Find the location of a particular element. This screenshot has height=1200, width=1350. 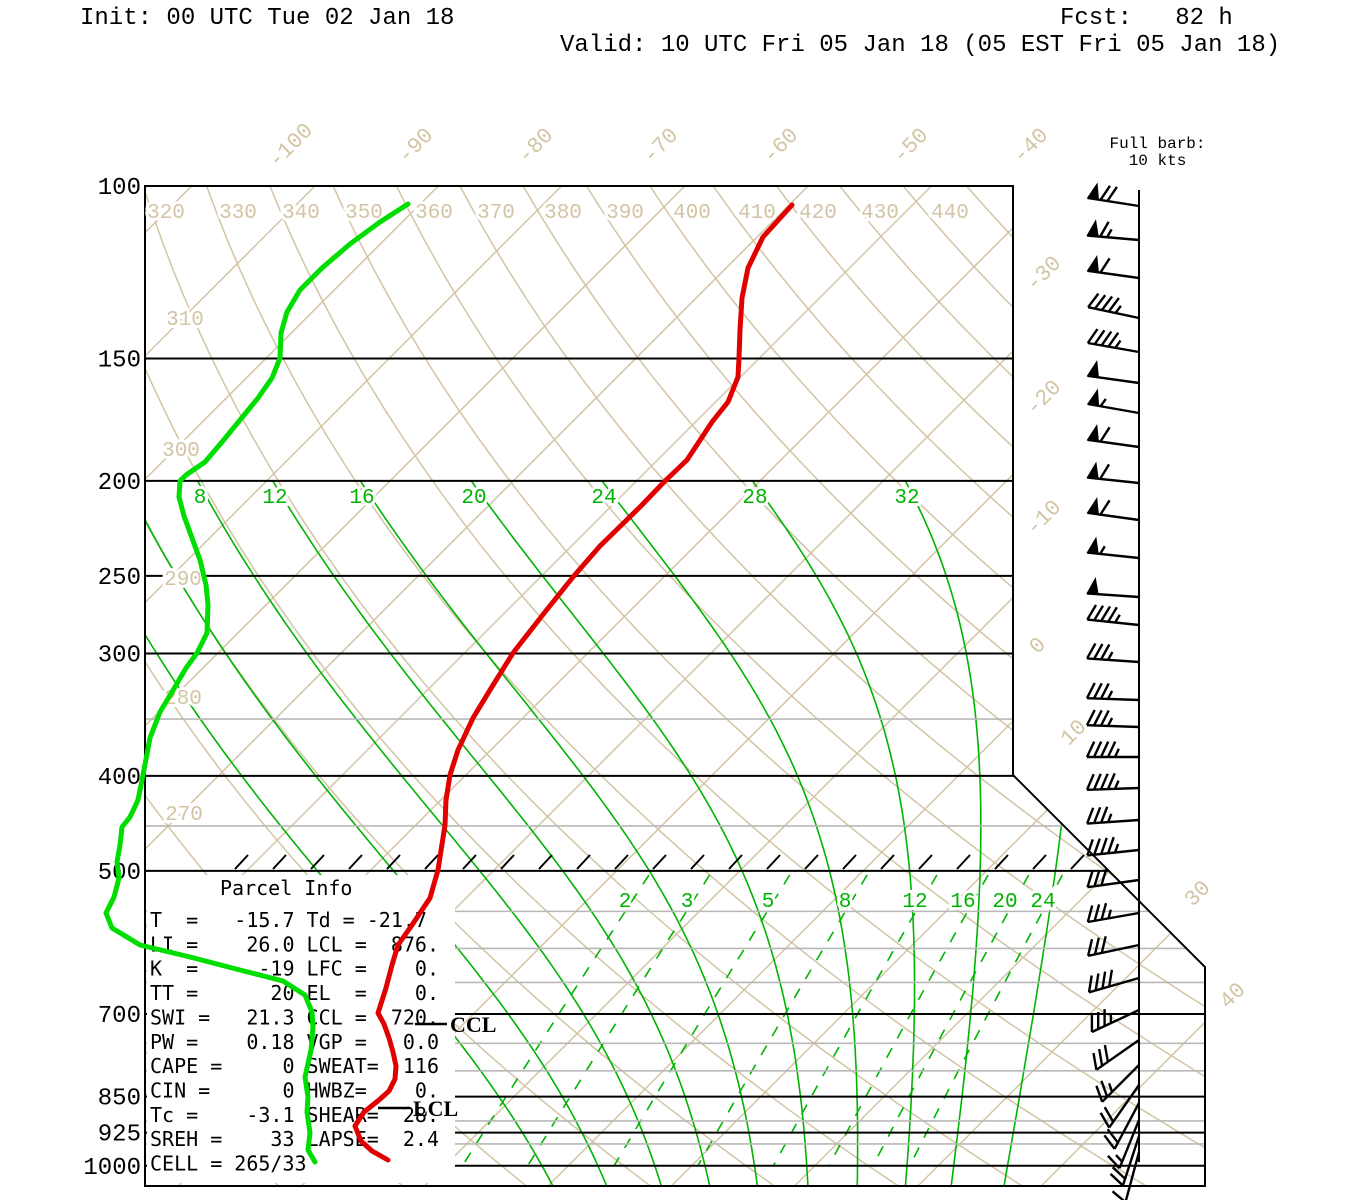

svg-text: 390 is located at coordinates (625, 213).